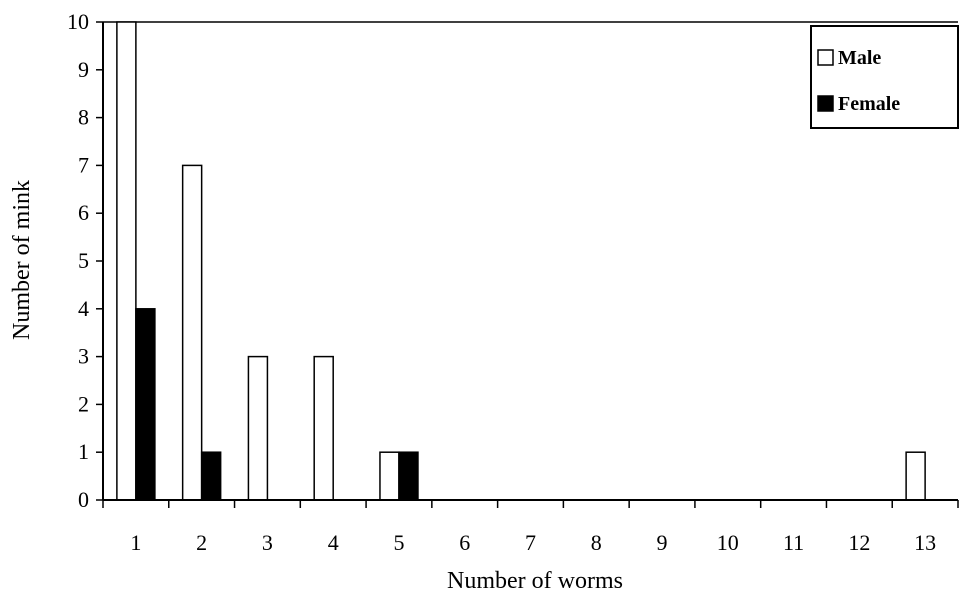 Image resolution: width=959 pixels, height=599 pixels. I want to click on legend-label-male: Male, so click(859, 58).